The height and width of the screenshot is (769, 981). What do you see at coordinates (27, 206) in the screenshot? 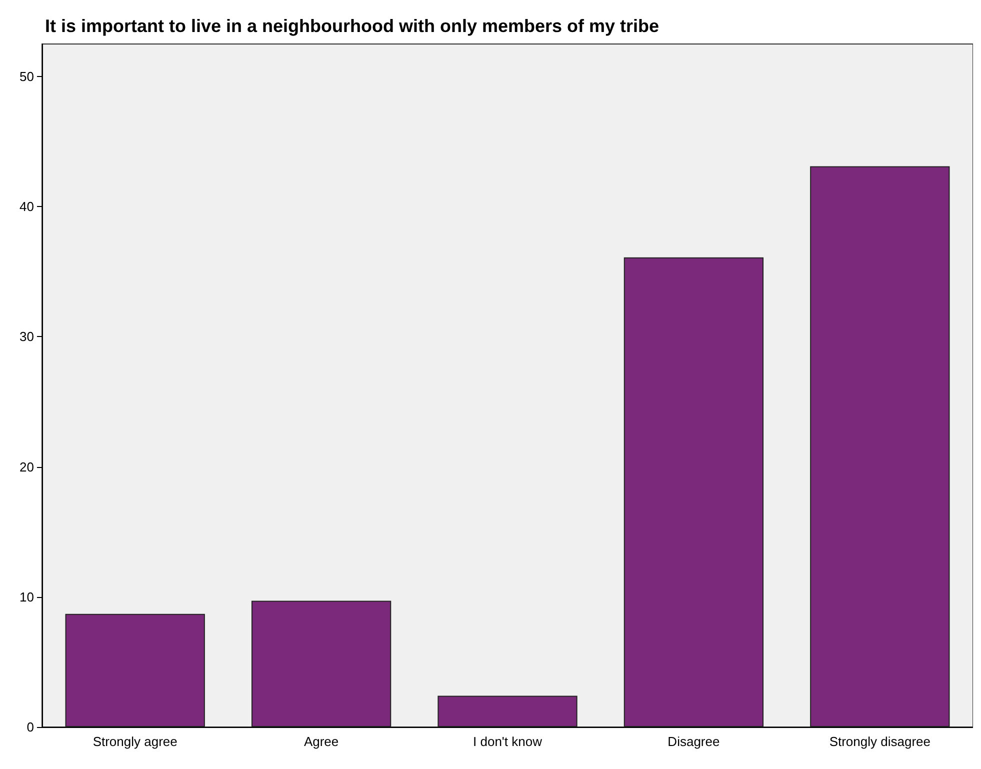
I see `y-tick-label: 40` at bounding box center [27, 206].